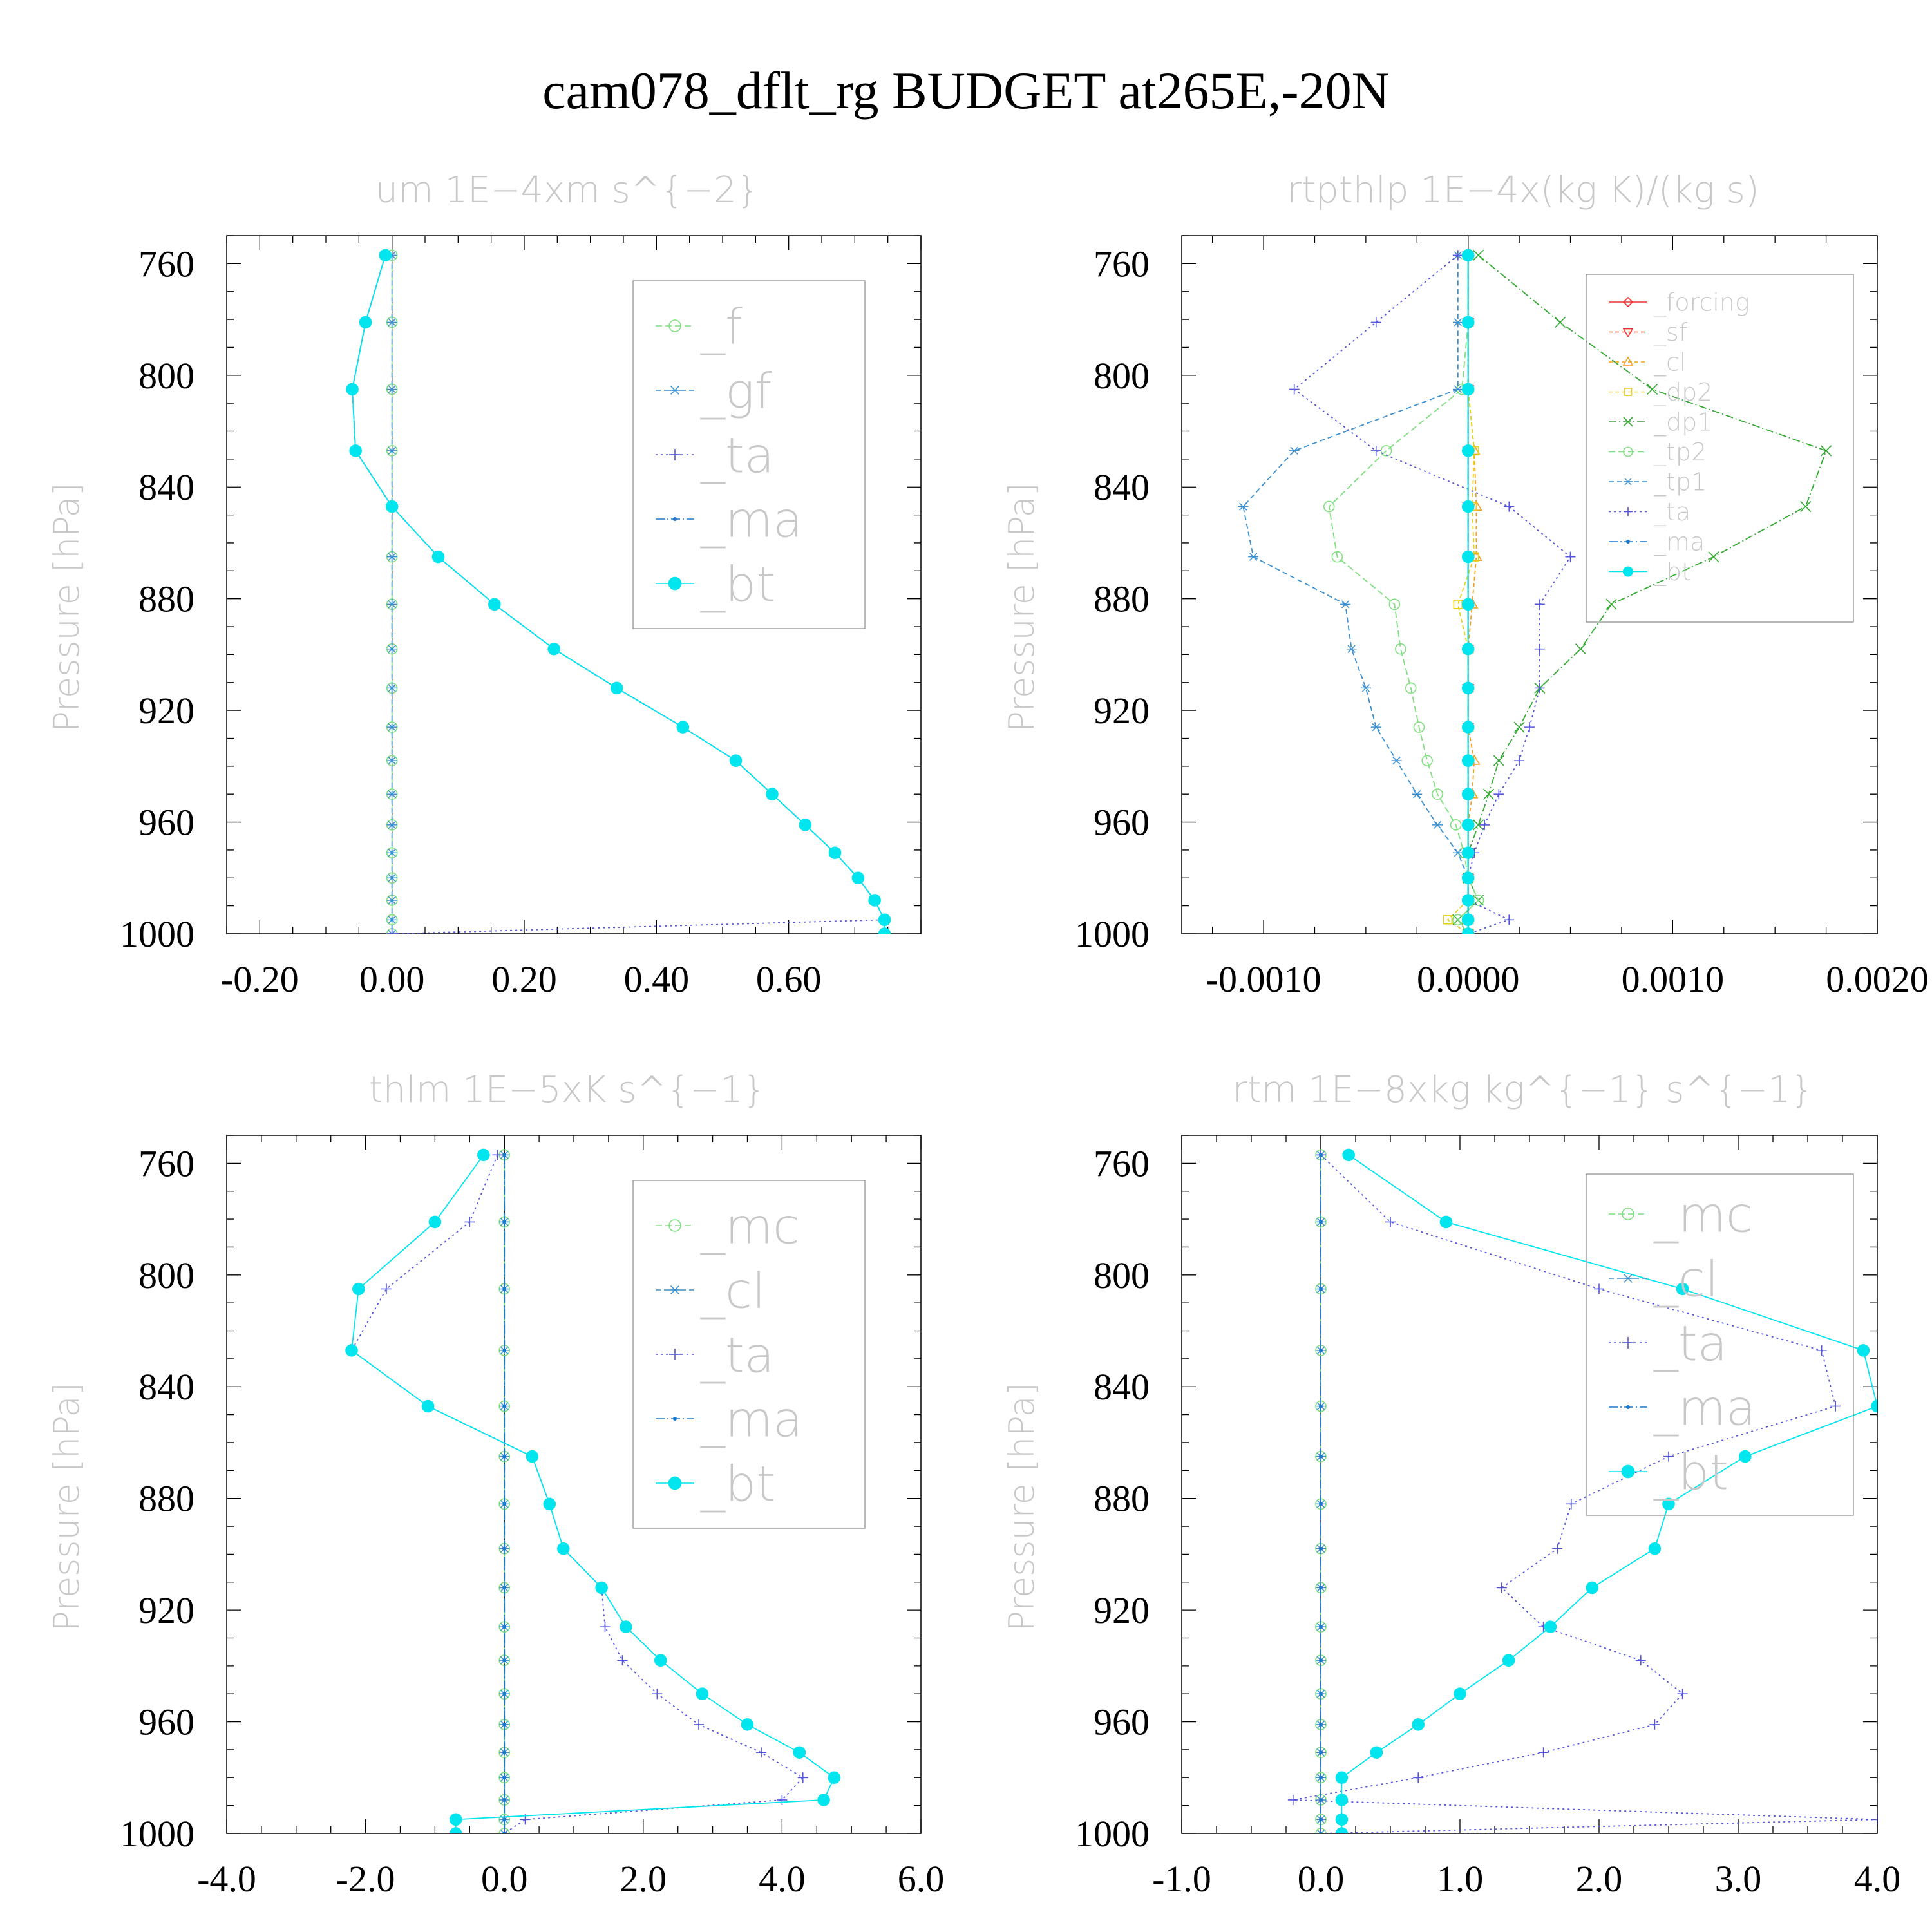  Describe the element at coordinates (1181, 1879) in the screenshot. I see `x-tick-label: -1.0` at that location.